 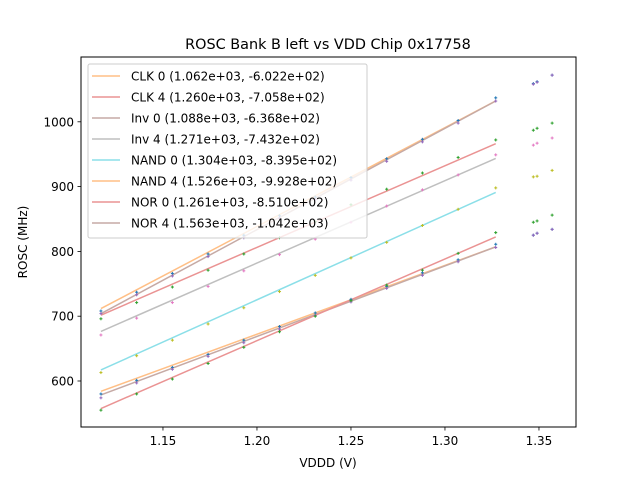 I want to click on legend-label: NAND 0 (1.304e+03, -8.395e+02), so click(x=234, y=161).